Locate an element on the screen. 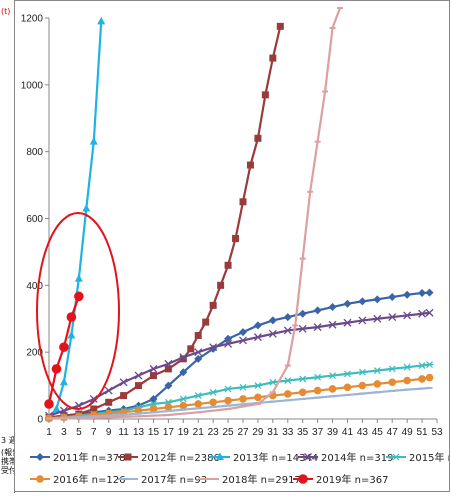 Image resolution: width=451 pixels, height=496 pixels. legend-label: 2011年 n=378 is located at coordinates (89, 457).